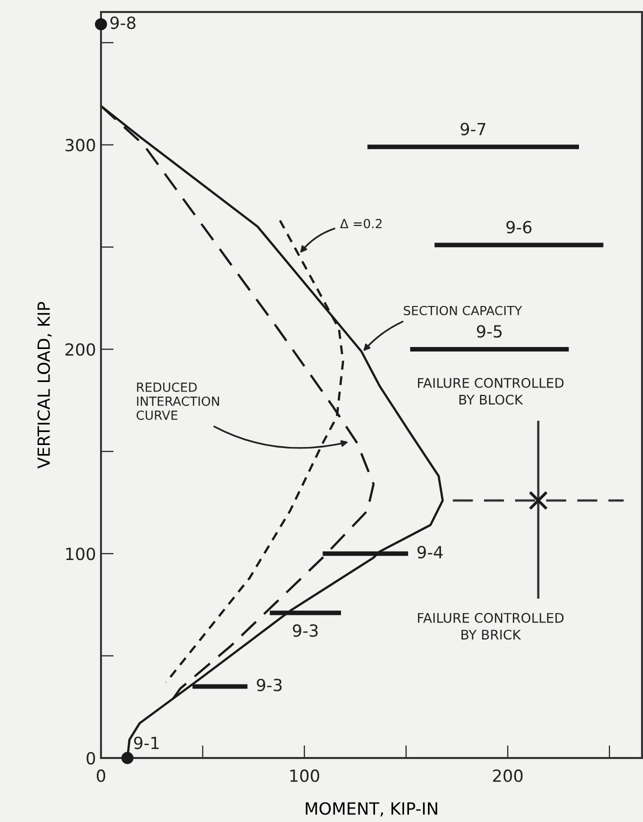 Image resolution: width=643 pixels, height=822 pixels. I want to click on y-tick-label: 200, so click(81, 349).